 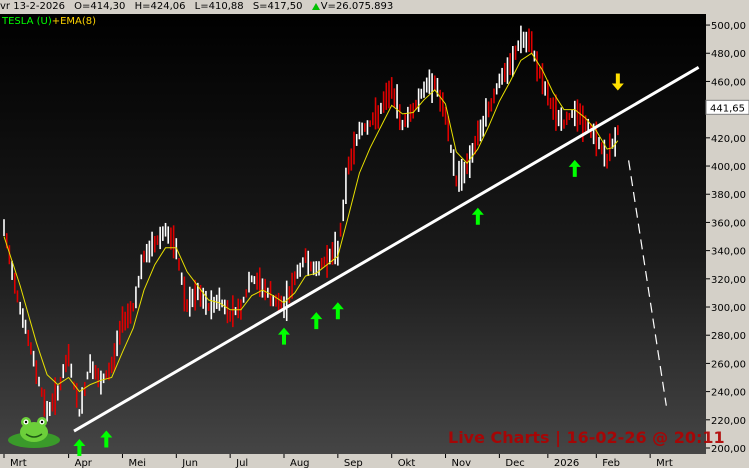 I want to click on y-axis-panel, so click(x=727, y=241).